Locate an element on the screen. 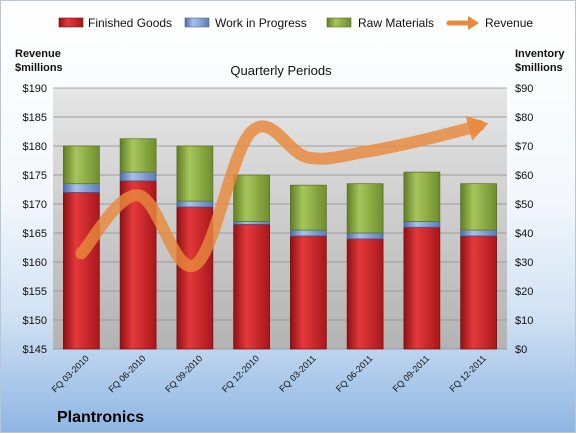  right-axis-title-line-2: $millions is located at coordinates (539, 68).